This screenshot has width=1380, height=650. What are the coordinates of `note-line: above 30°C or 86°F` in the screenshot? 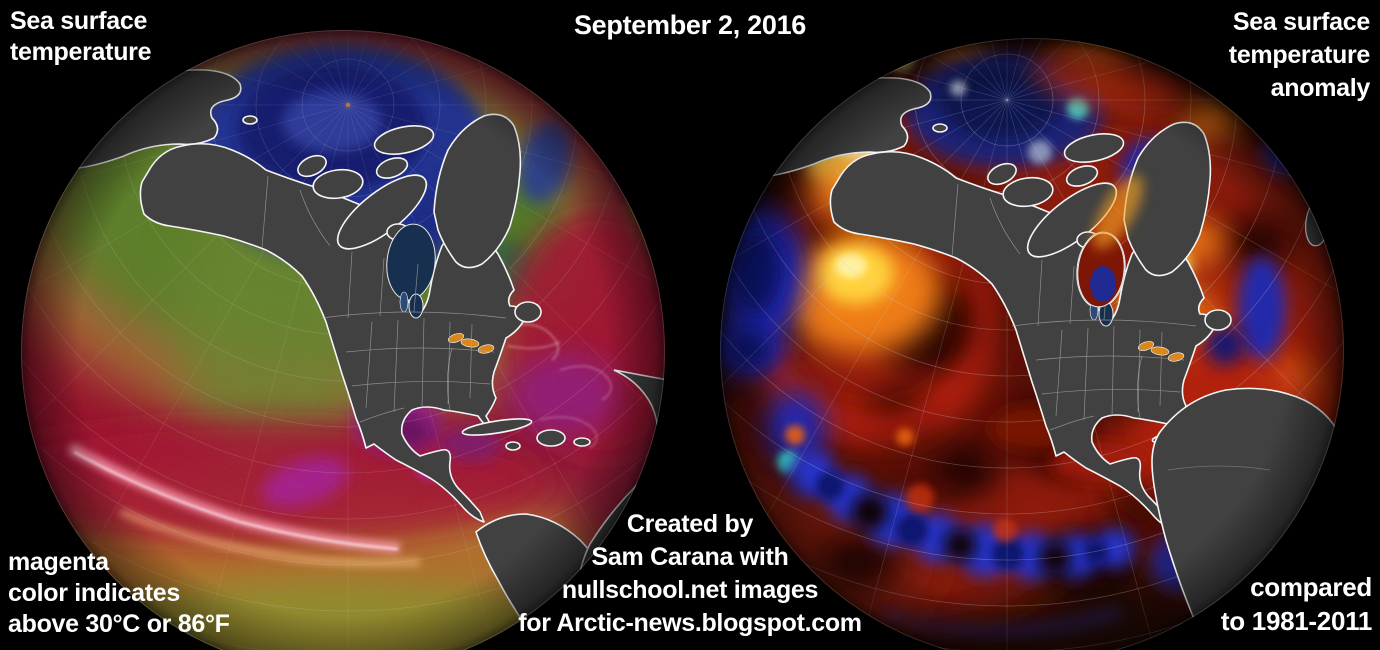 It's located at (119, 624).